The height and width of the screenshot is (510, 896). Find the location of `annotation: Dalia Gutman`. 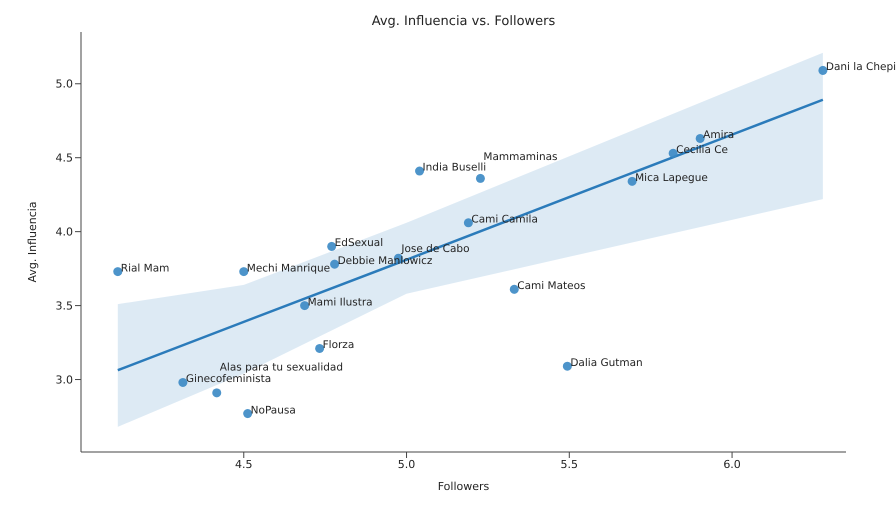

annotation: Dalia Gutman is located at coordinates (606, 362).